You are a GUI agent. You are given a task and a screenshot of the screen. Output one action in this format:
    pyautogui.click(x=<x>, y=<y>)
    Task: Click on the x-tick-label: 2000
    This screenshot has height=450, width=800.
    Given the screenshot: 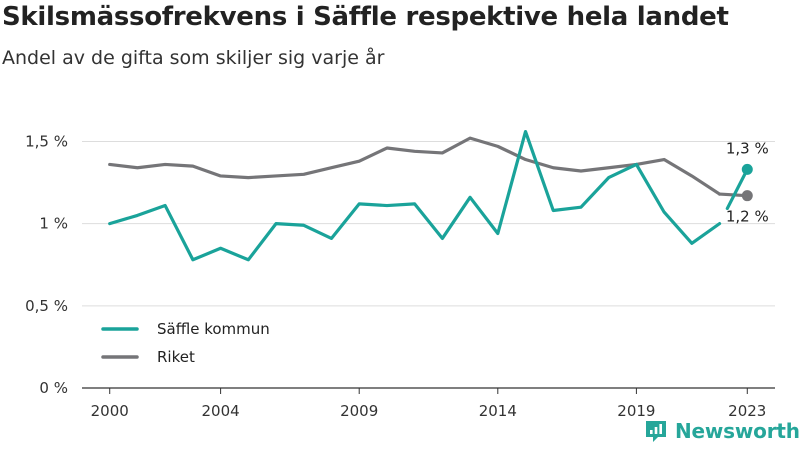 What is the action you would take?
    pyautogui.click(x=110, y=411)
    